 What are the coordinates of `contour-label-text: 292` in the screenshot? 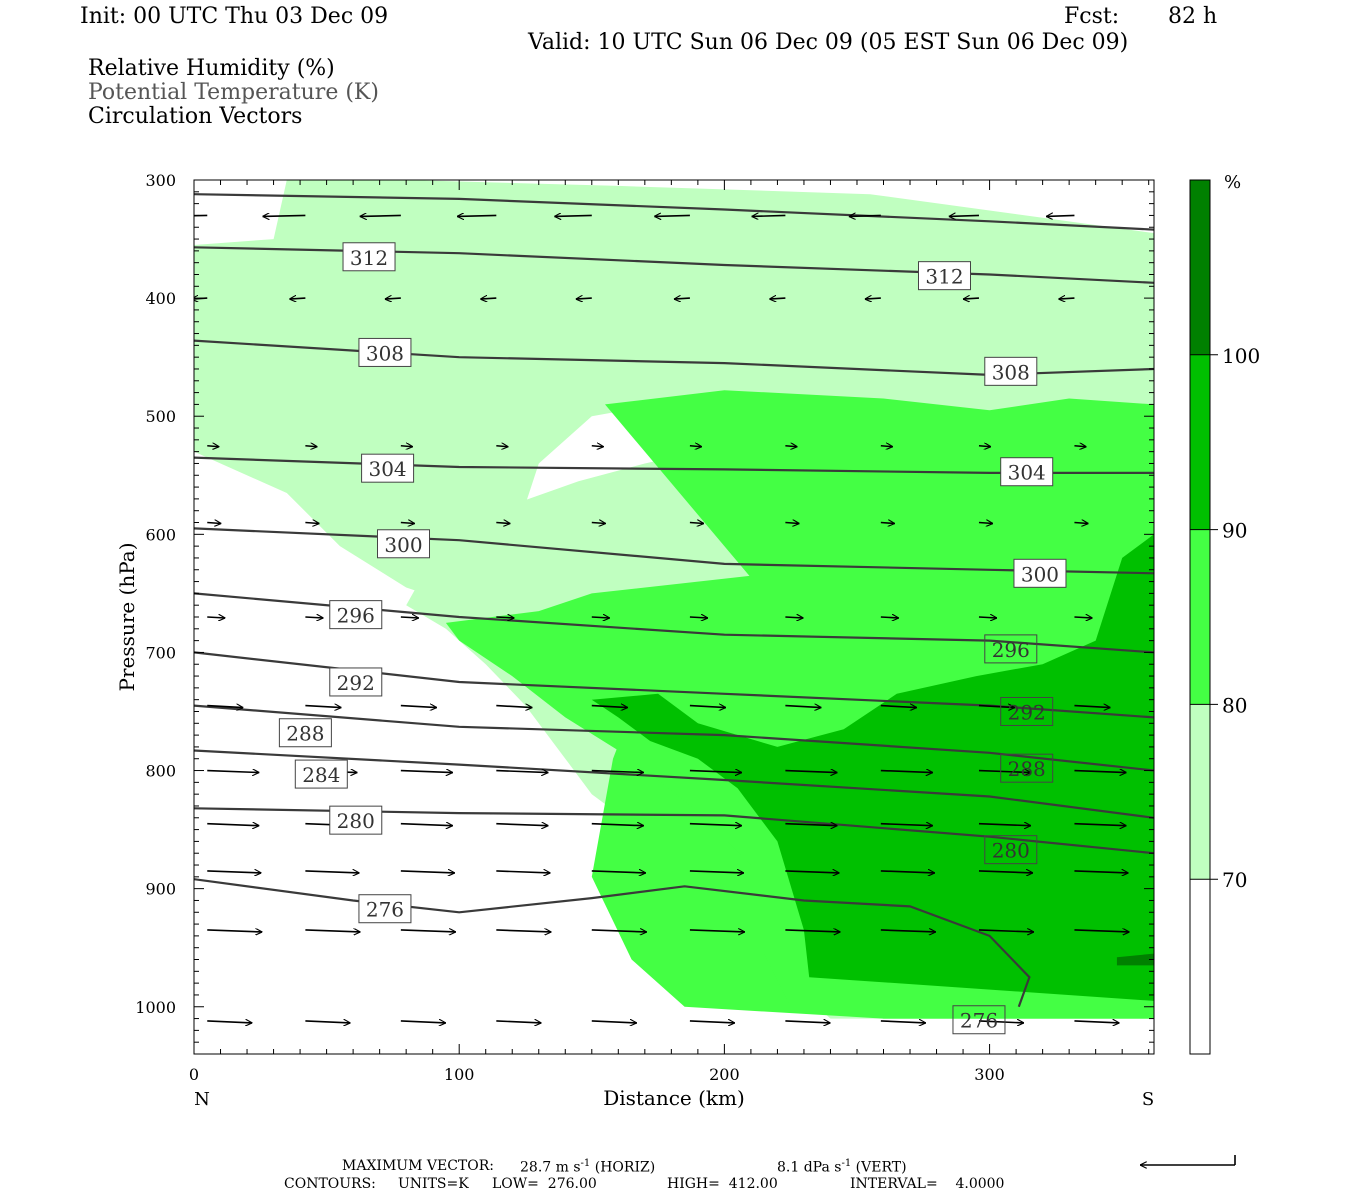 It's located at (356, 683).